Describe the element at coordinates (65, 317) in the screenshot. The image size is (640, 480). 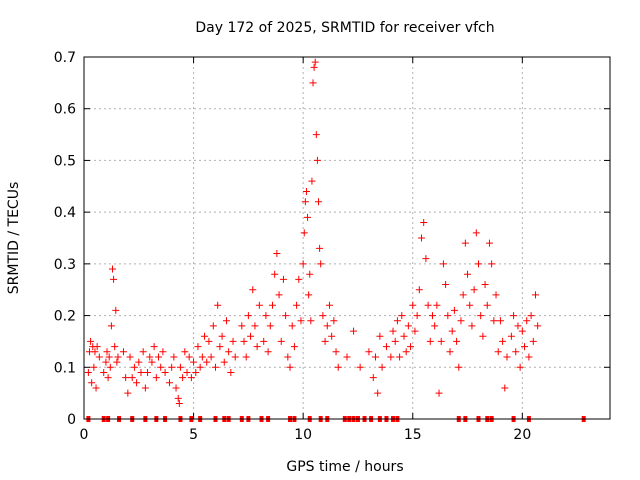
I see `y-tick-label: 0.2` at that location.